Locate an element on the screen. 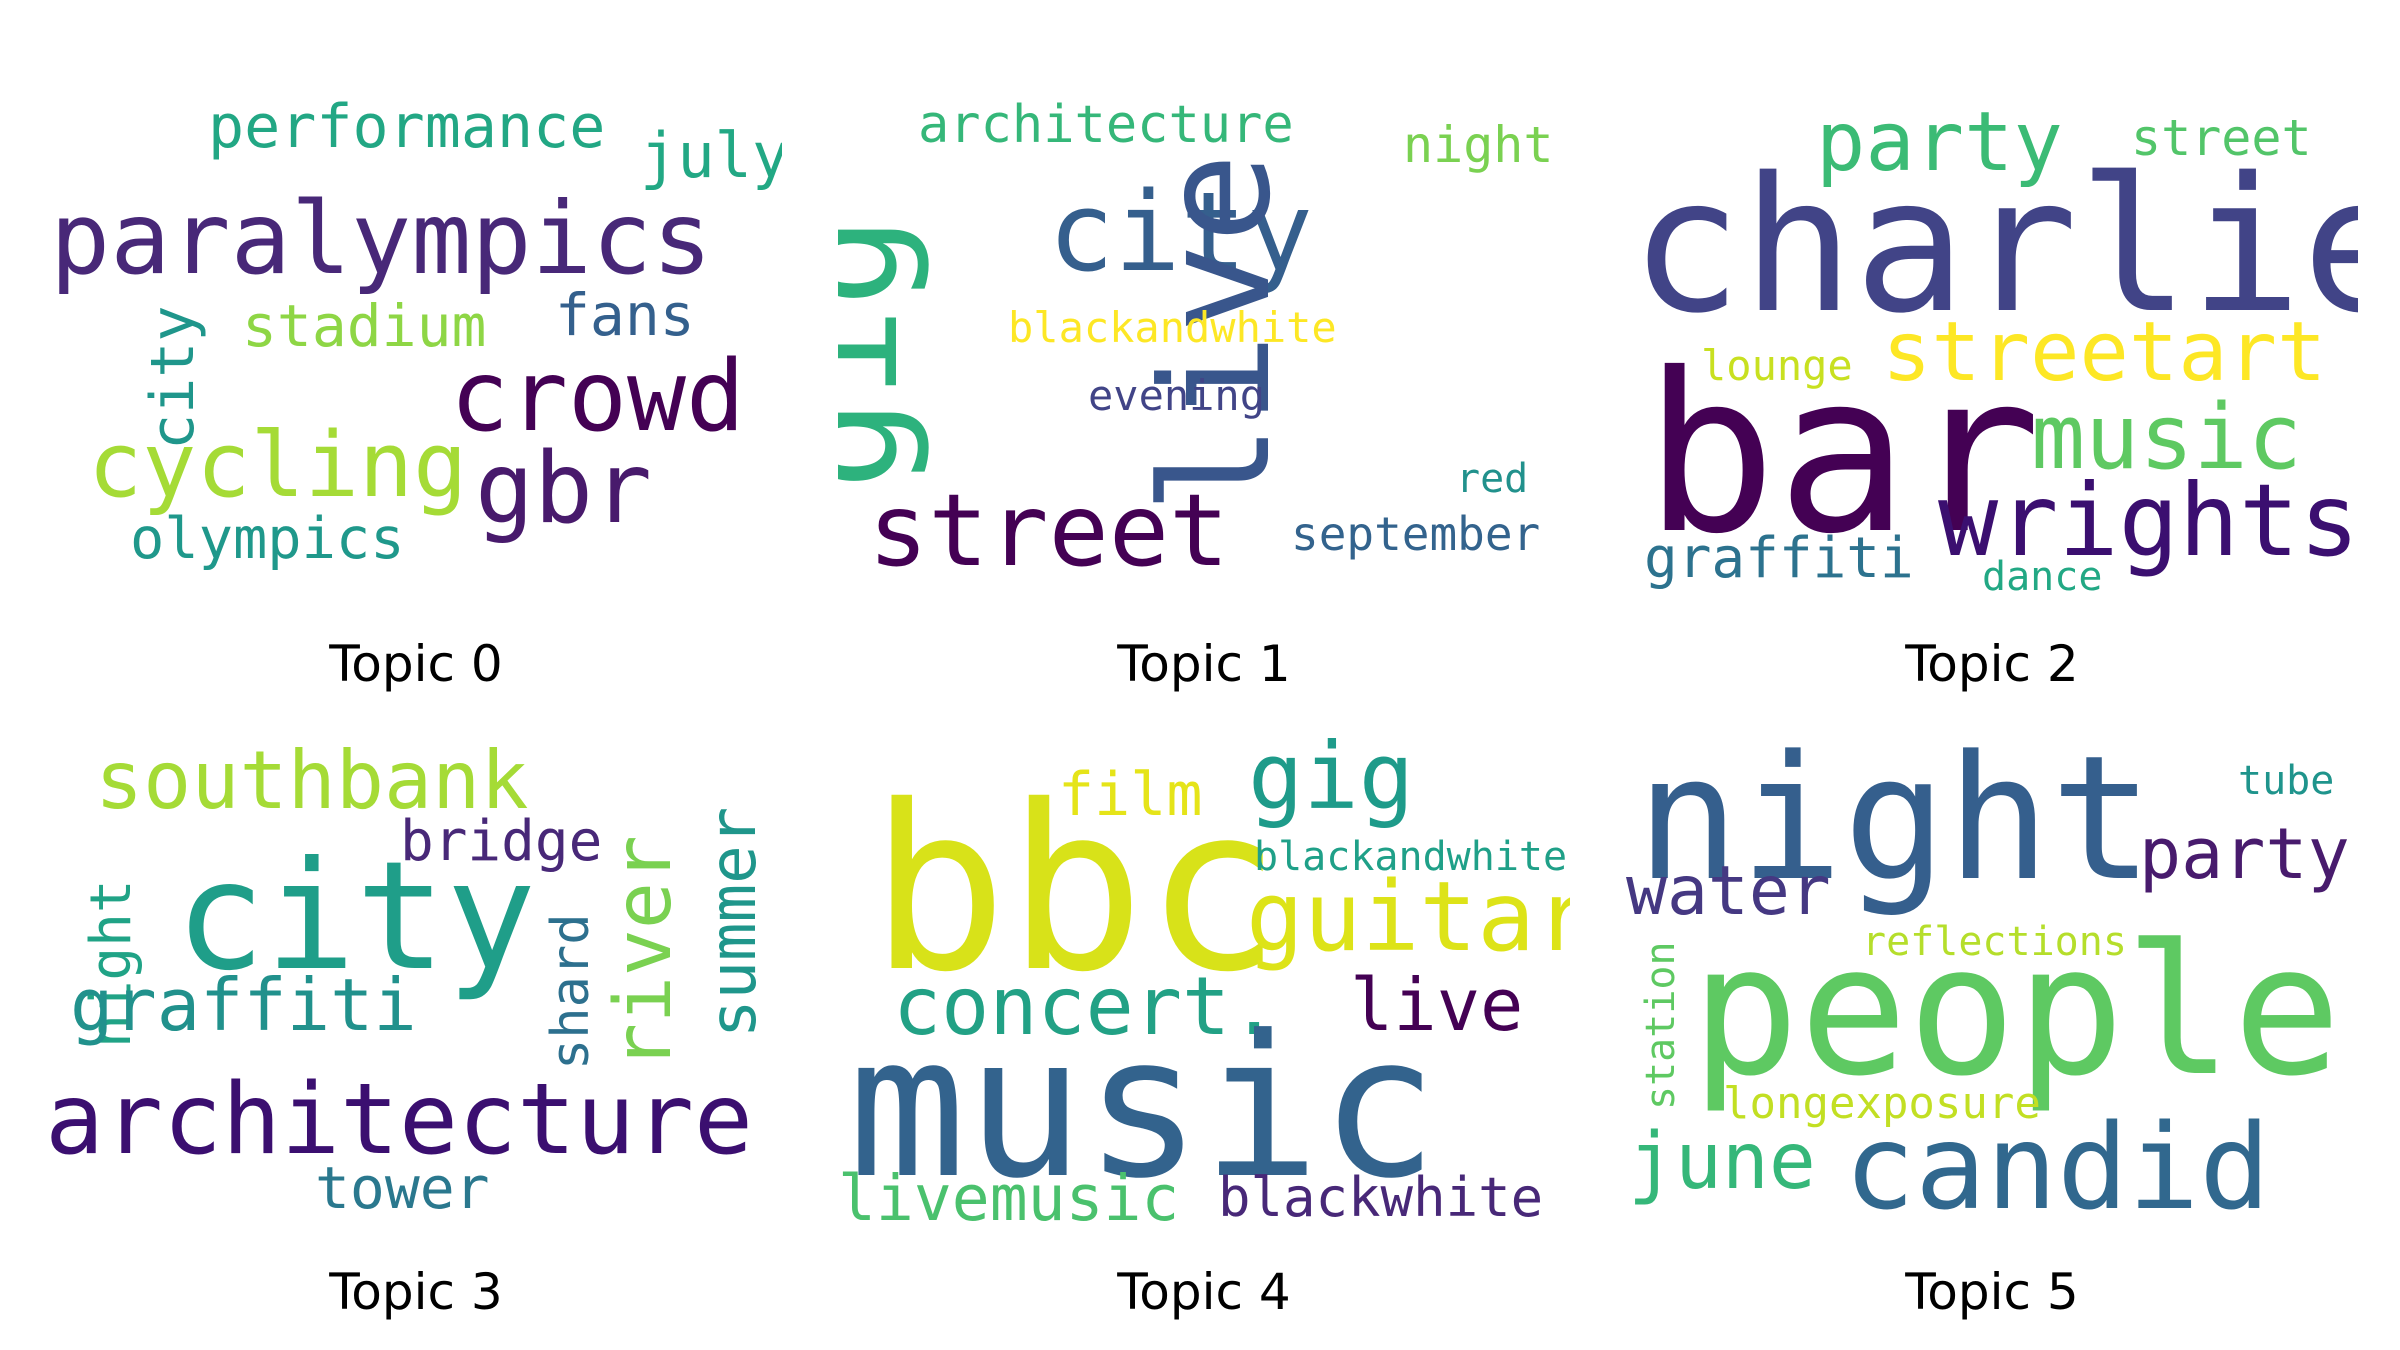 The image size is (2400, 1350). panel-caption: Topic 2 is located at coordinates (1992, 664).